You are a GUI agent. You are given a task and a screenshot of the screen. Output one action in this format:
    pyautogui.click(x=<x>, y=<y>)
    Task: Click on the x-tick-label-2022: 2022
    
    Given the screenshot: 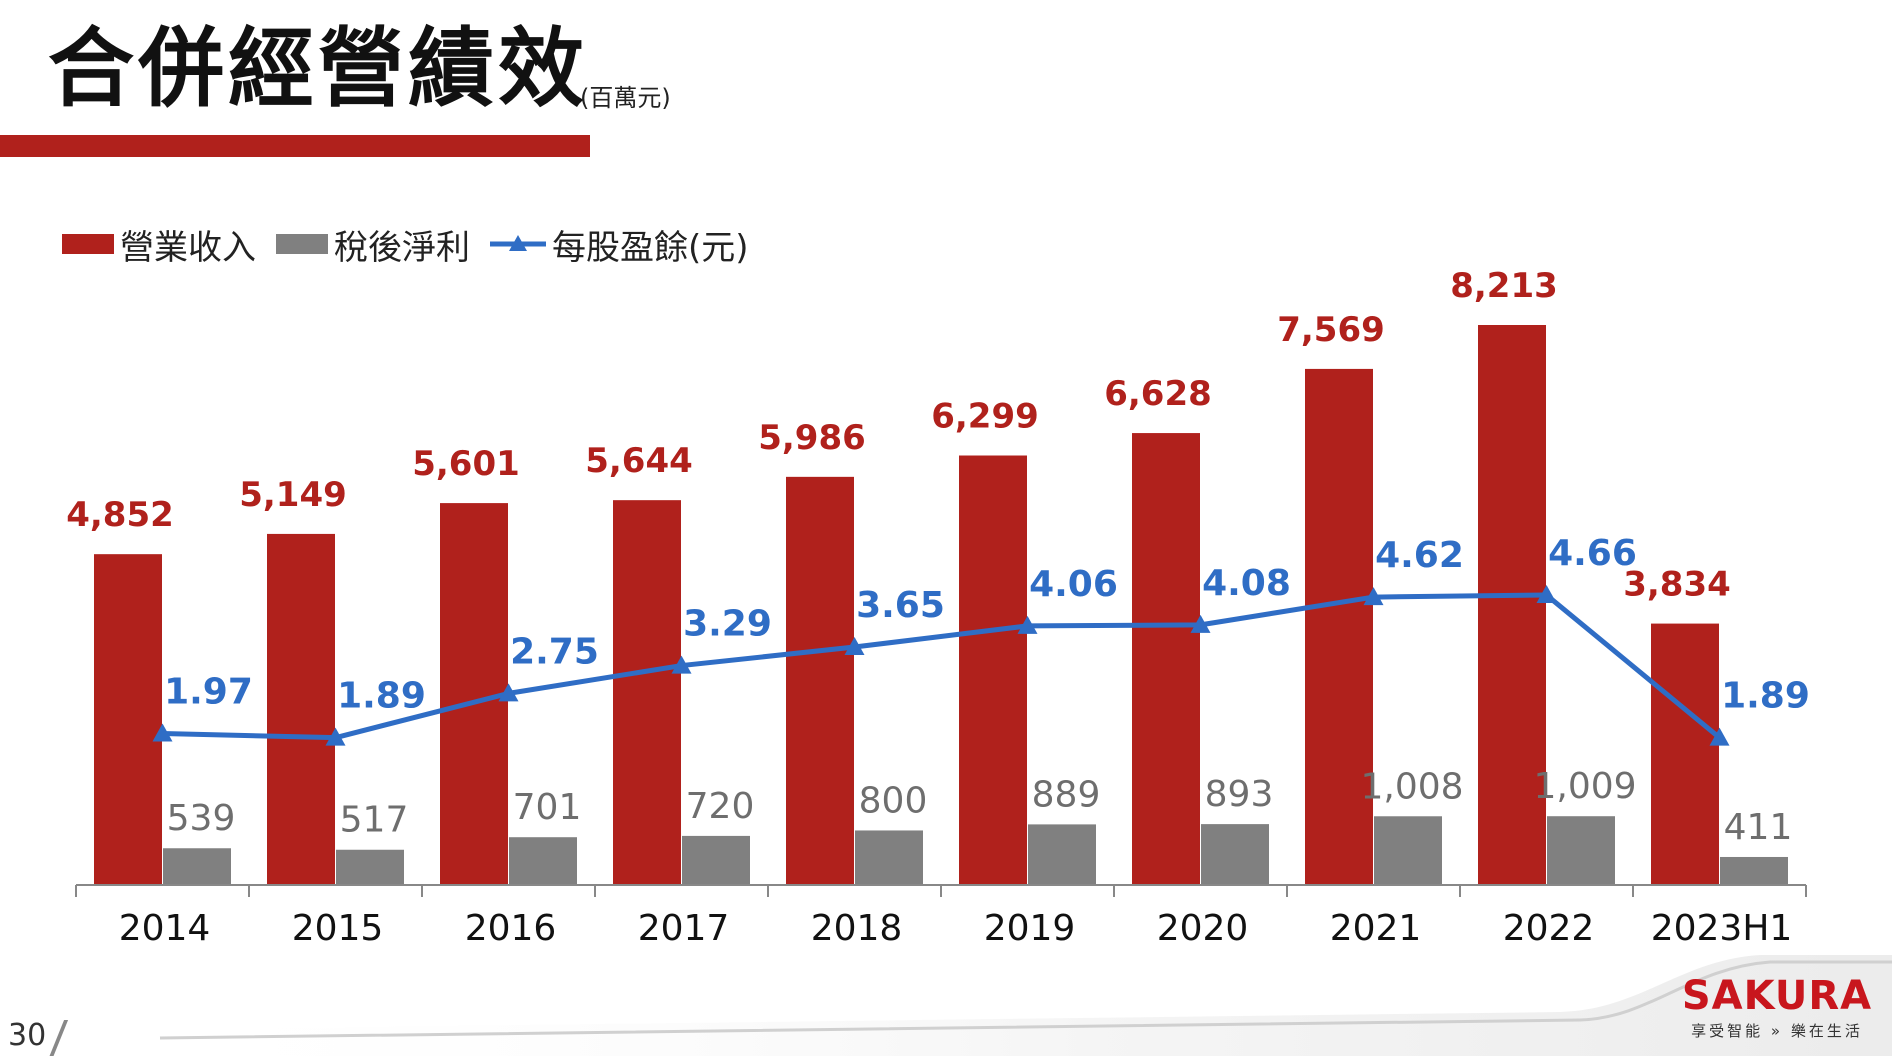 What is the action you would take?
    pyautogui.click(x=1549, y=928)
    